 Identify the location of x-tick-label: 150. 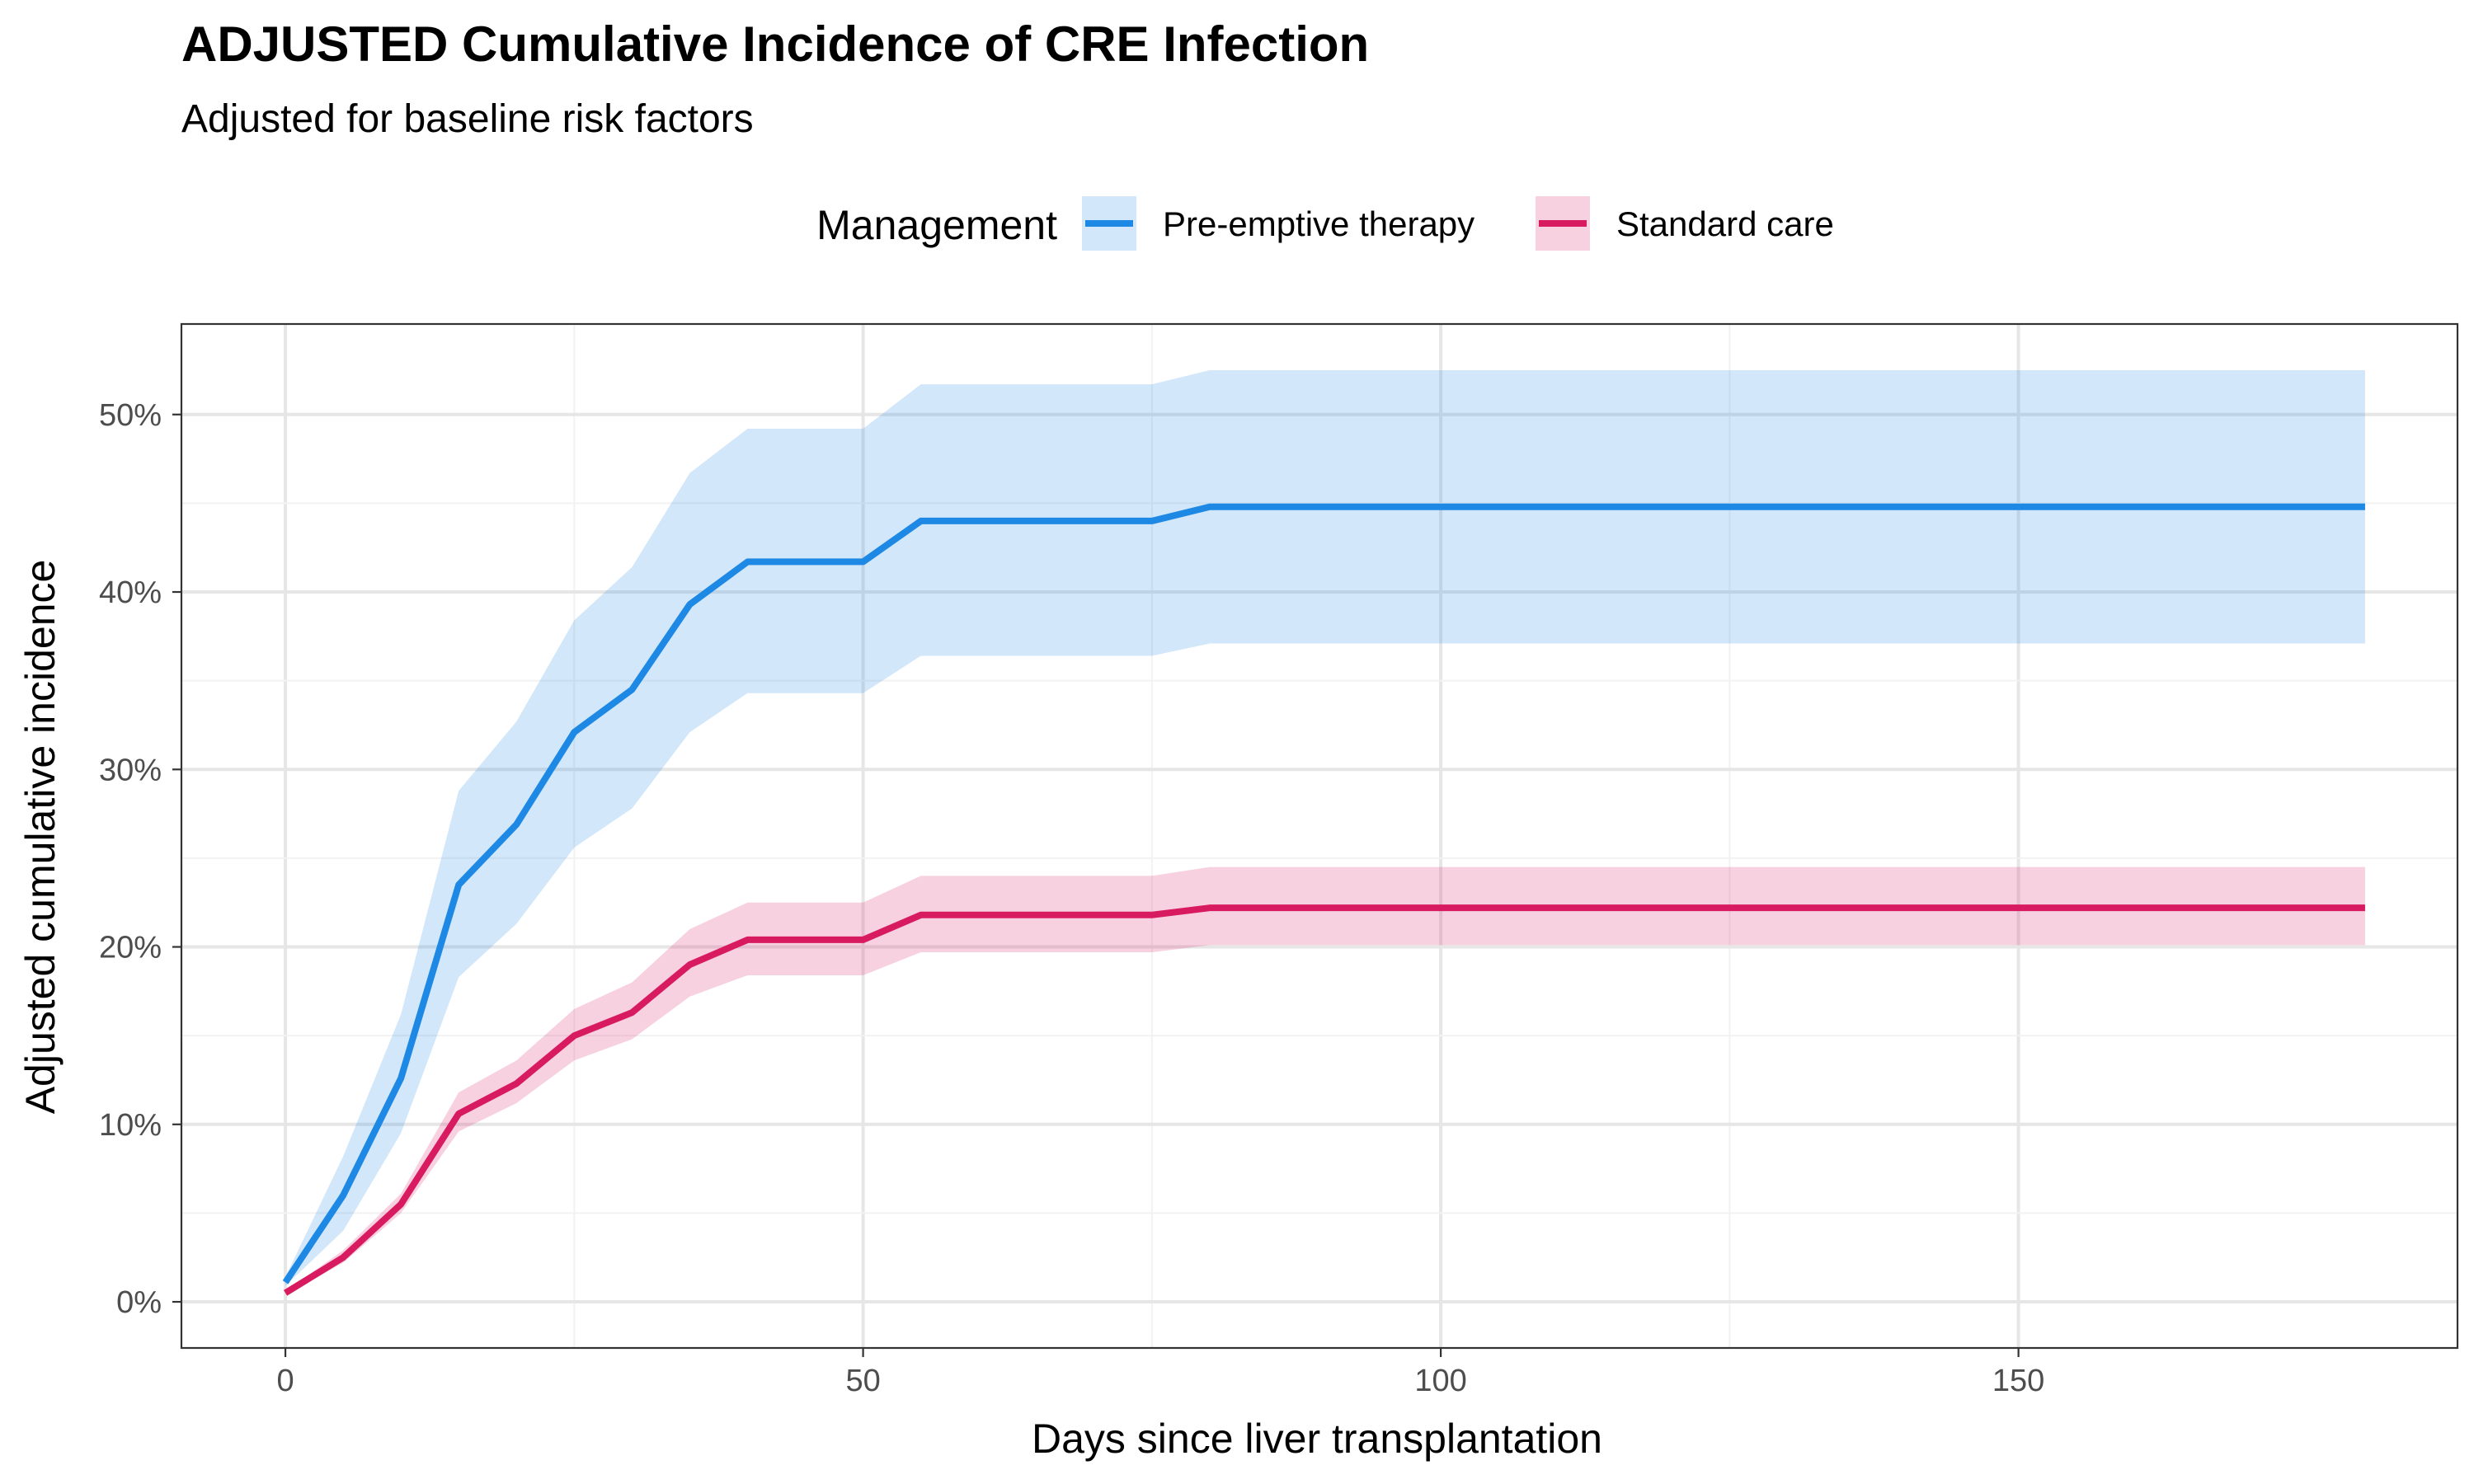
(2018, 1381).